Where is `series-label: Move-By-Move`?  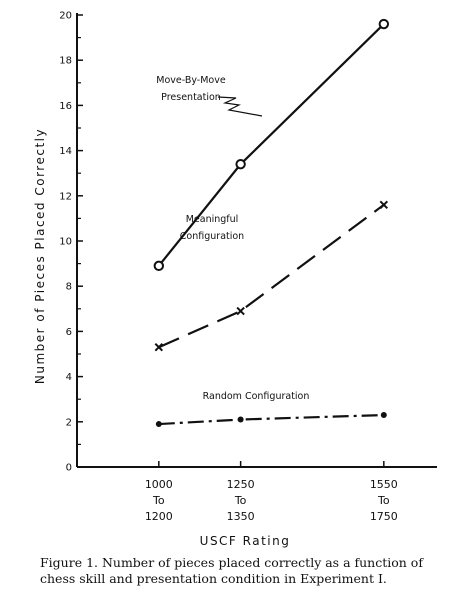
series-label: Move-By-Move is located at coordinates (191, 80).